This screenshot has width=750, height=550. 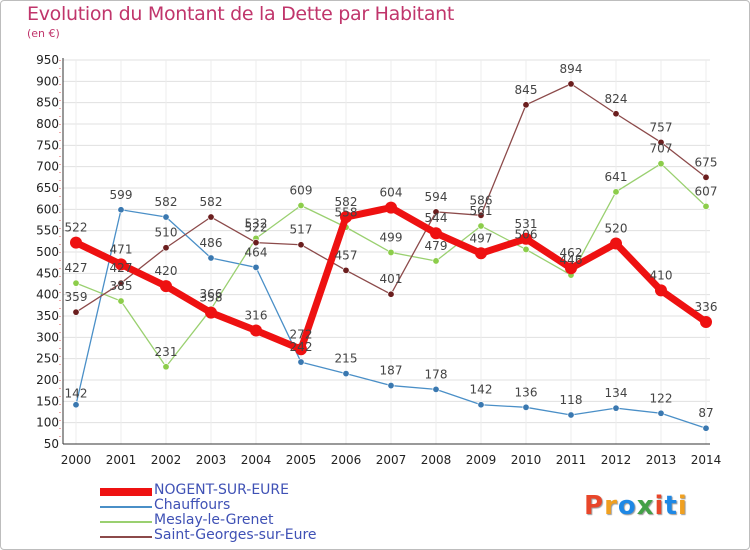 I want to click on data-label: 187, so click(x=391, y=371).